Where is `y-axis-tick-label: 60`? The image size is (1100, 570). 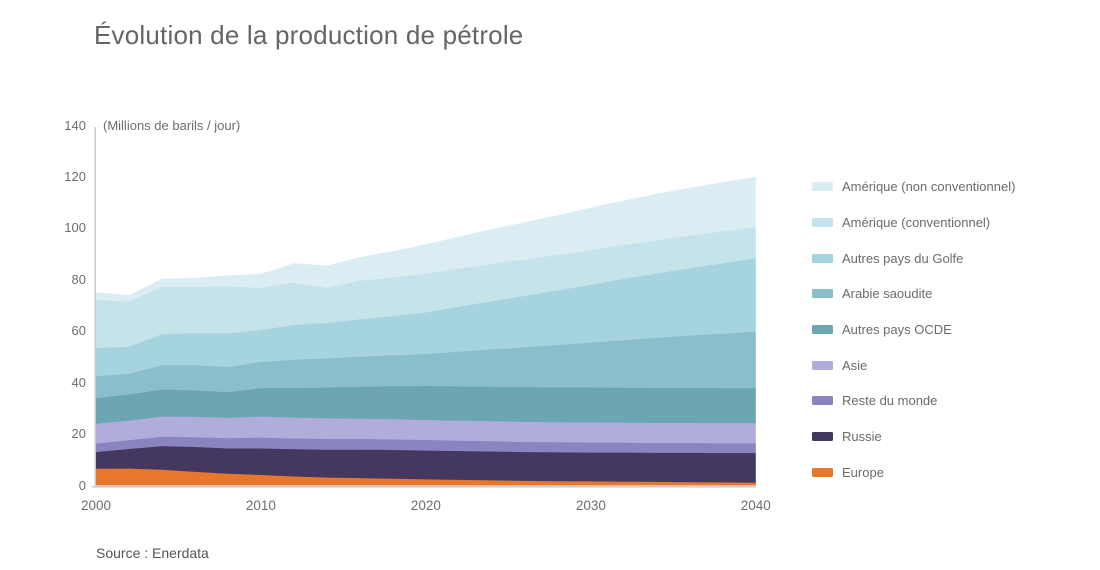
y-axis-tick-label: 60 is located at coordinates (78, 331).